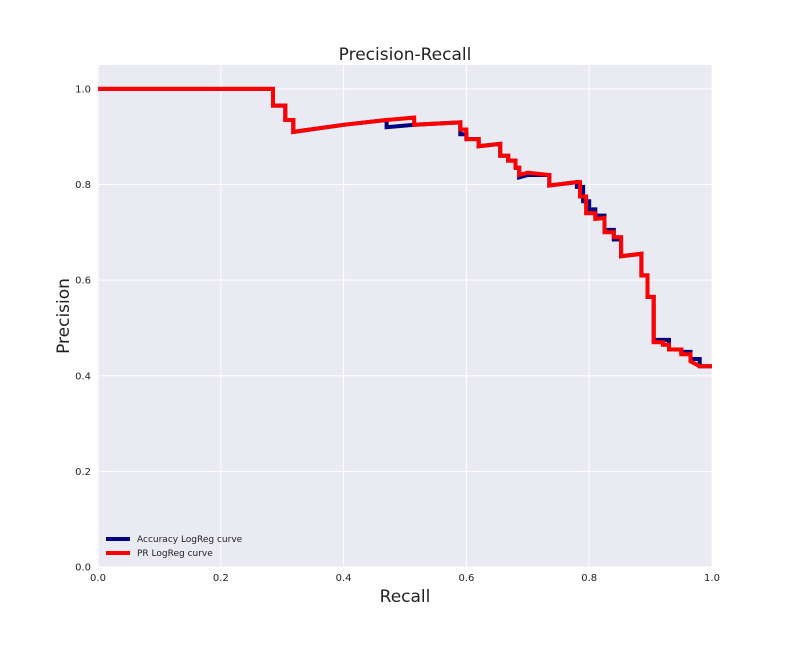 The image size is (792, 648). Describe the element at coordinates (712, 578) in the screenshot. I see `x-tick-label: 1.0` at that location.